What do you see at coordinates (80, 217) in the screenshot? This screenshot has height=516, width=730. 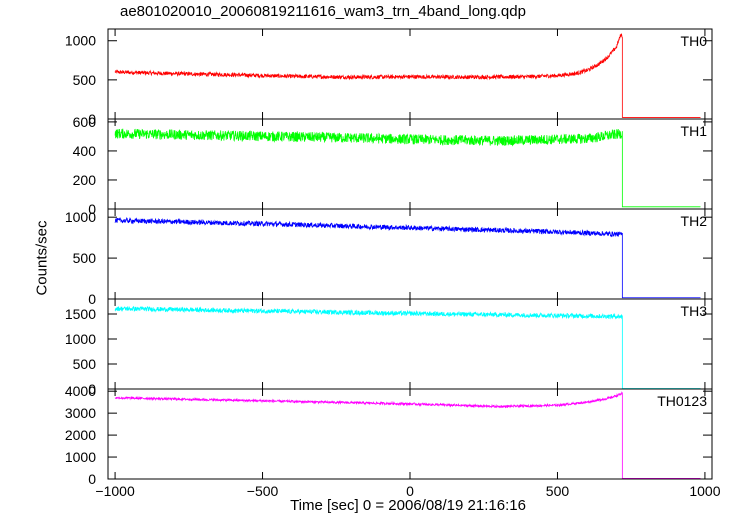 I see `y-tick-label-th2: 1000` at bounding box center [80, 217].